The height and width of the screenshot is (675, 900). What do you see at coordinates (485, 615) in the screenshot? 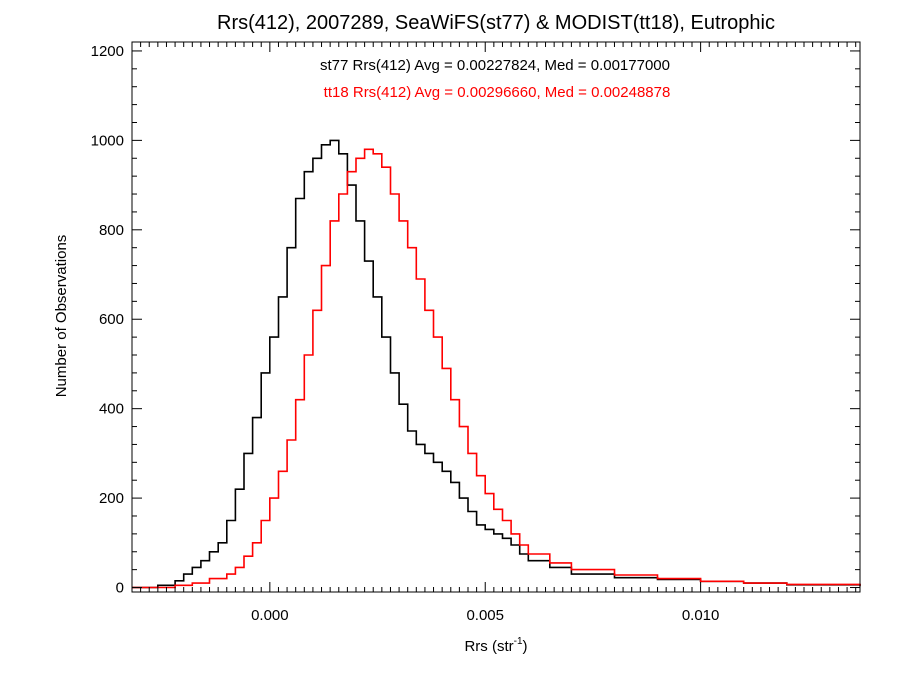
I see `x-tick-label: 0.005` at bounding box center [485, 615].